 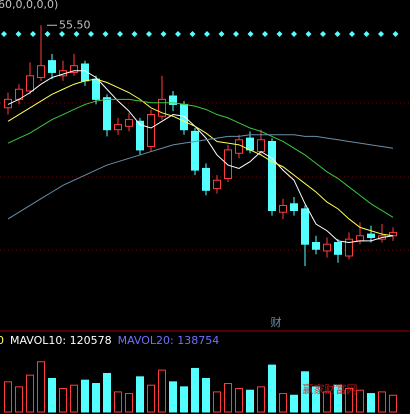 What do you see at coordinates (169, 340) in the screenshot?
I see `volume-legend: MAVOL20: 138754` at bounding box center [169, 340].